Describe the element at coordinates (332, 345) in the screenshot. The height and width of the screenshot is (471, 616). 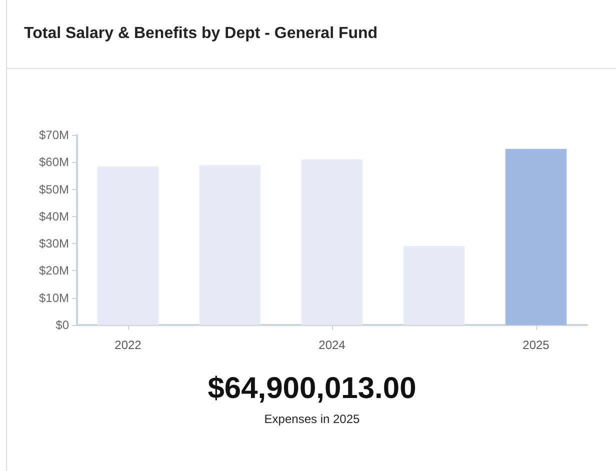
I see `x-tick-label: 2024` at that location.